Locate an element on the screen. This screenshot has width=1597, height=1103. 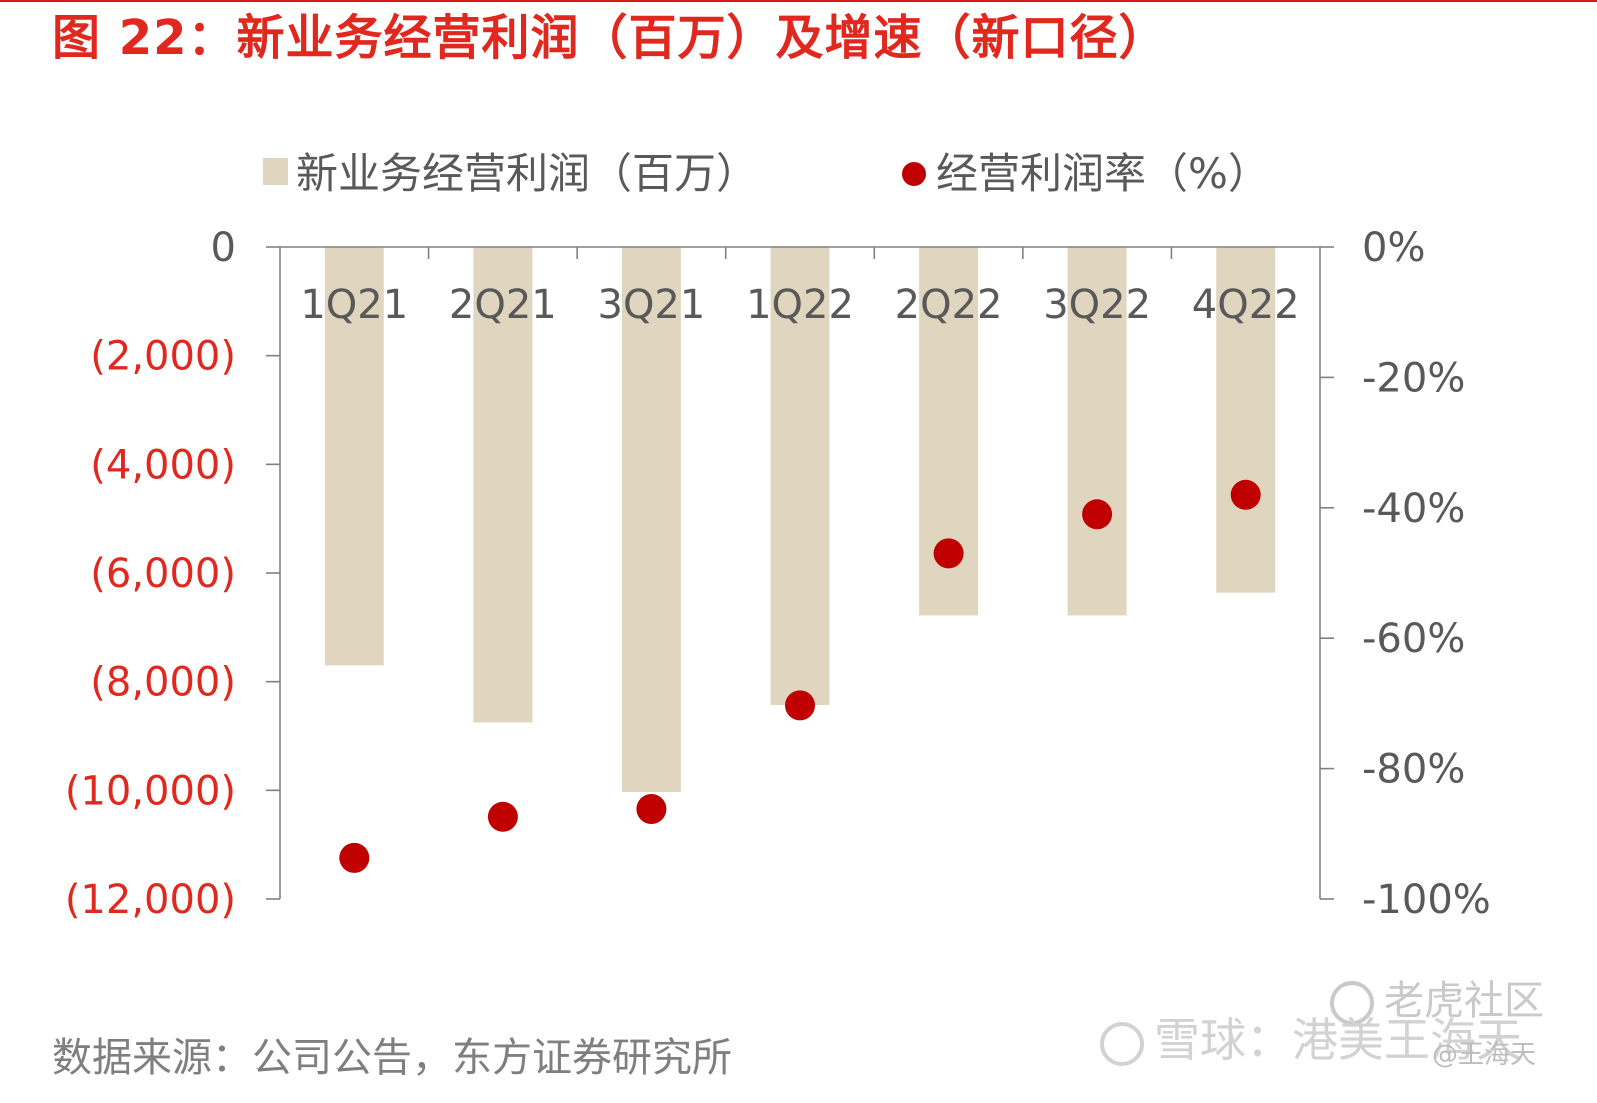
margin-point-1Q22 is located at coordinates (800, 705).